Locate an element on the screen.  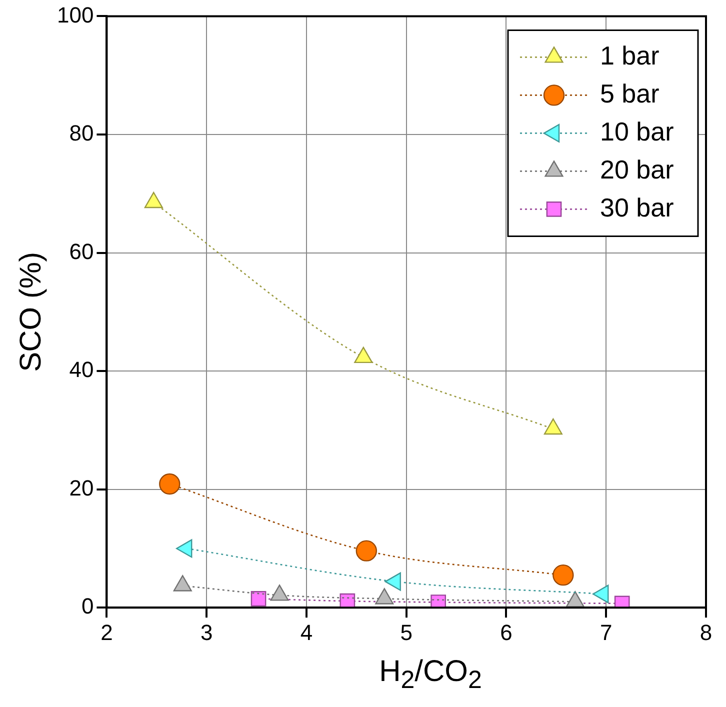
x-axis-title: H$_{2}$/CO$_{2}$ is located at coordinates (430, 675).